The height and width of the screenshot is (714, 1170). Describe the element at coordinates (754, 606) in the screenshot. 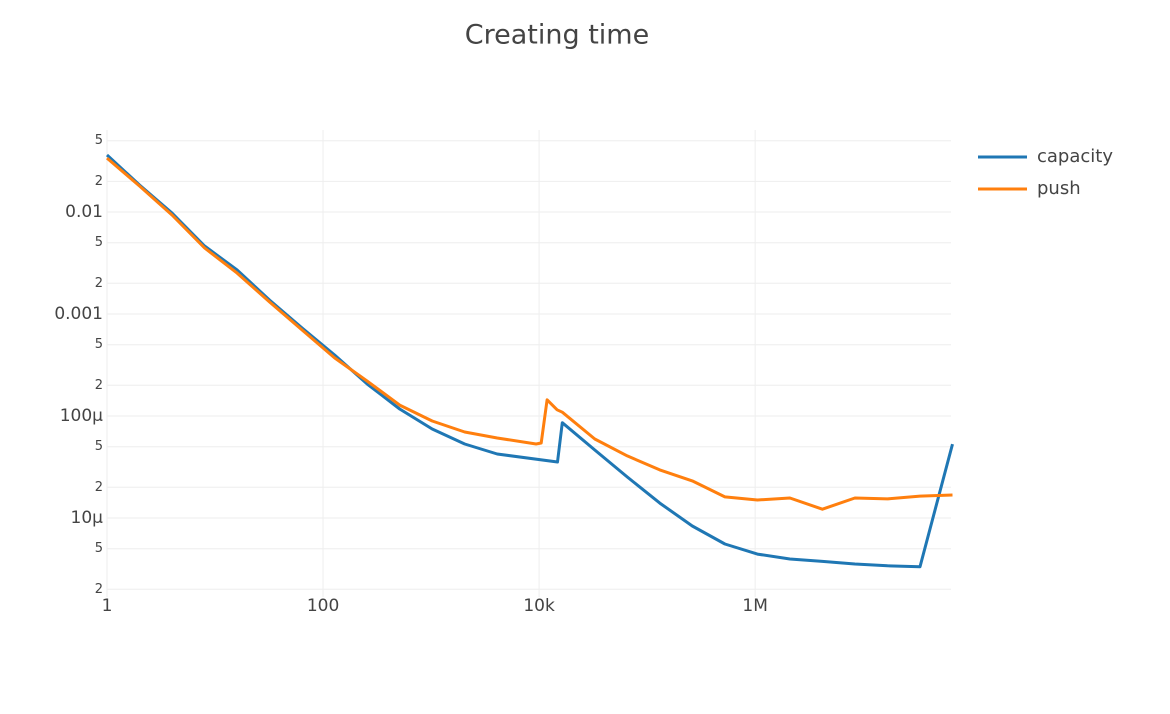

I see `x-tick-label: 1M` at that location.